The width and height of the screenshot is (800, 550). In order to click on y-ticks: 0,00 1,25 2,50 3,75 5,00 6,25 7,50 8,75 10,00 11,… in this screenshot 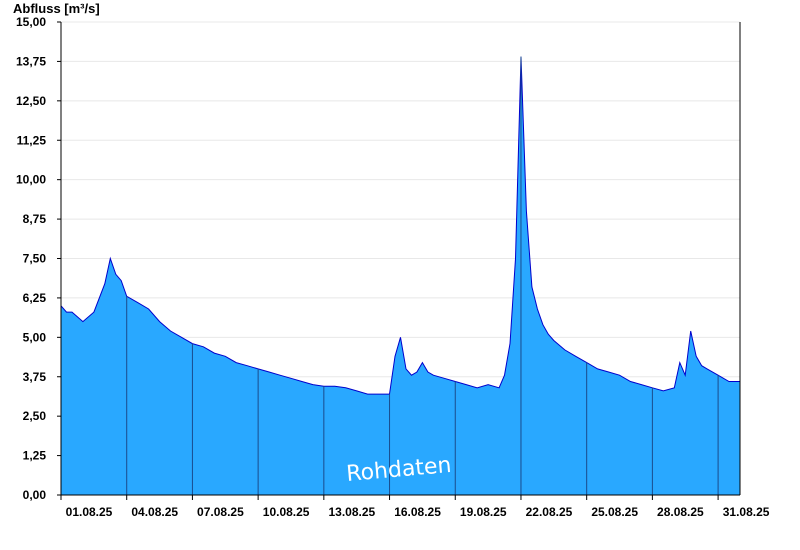, I will do `click(38, 258)`.